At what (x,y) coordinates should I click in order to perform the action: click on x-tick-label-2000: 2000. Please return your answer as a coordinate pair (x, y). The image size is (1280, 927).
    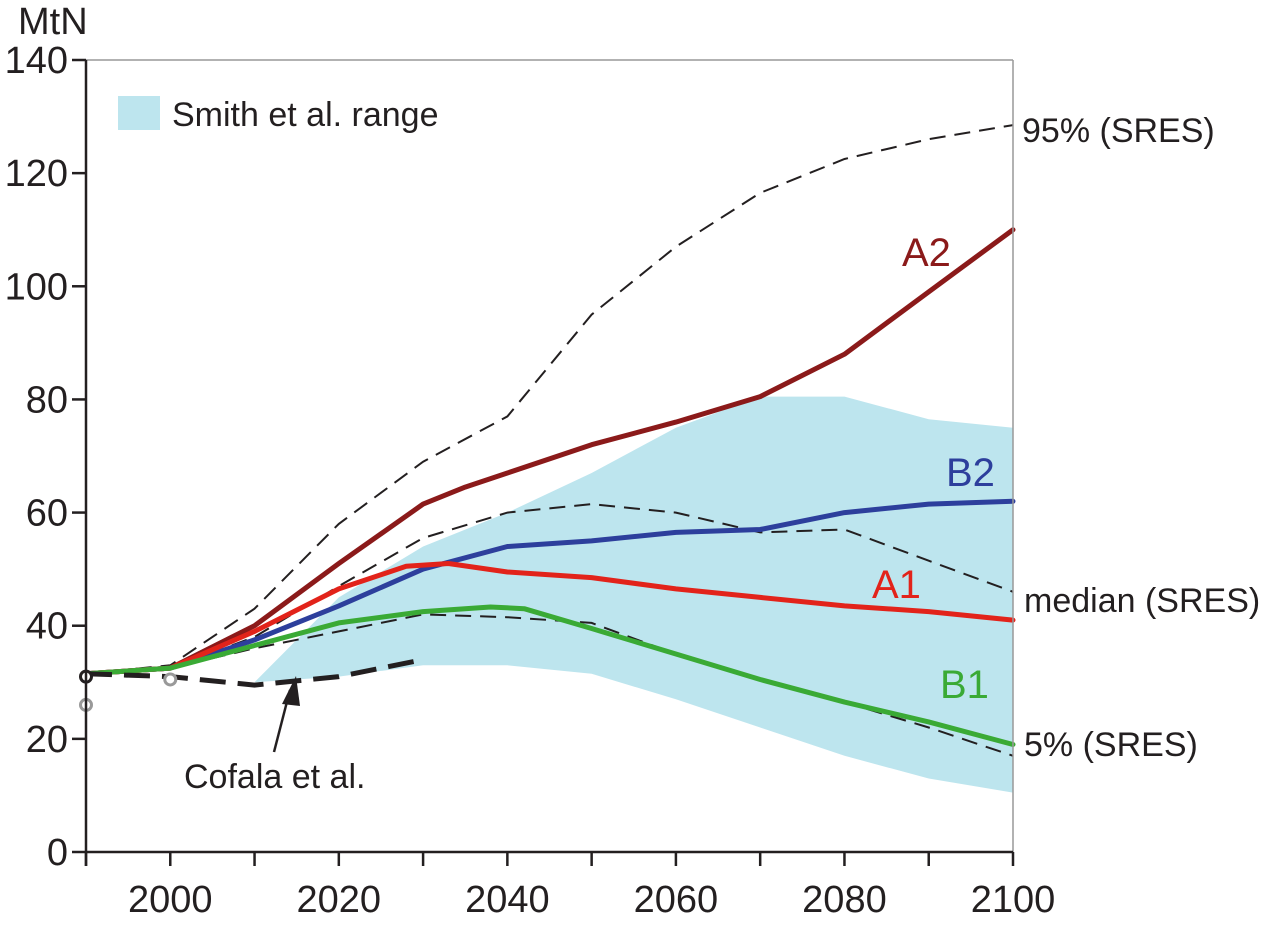
    Looking at the image, I should click on (170, 900).